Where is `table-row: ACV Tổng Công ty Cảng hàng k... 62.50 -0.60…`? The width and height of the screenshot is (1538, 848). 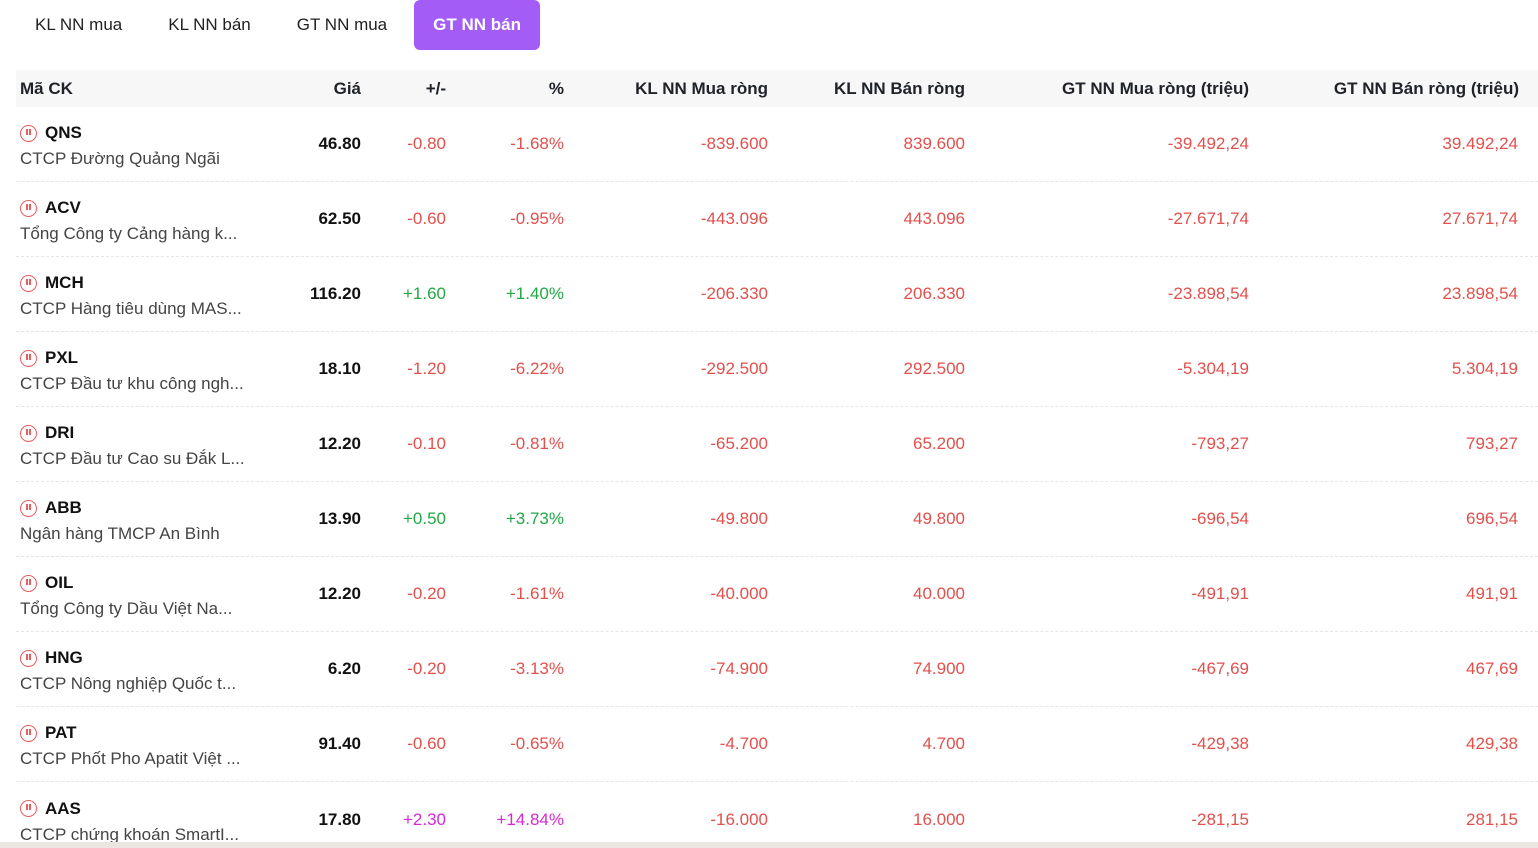 table-row: ACV Tổng Công ty Cảng hàng k... 62.50 -0.60… is located at coordinates (777, 219).